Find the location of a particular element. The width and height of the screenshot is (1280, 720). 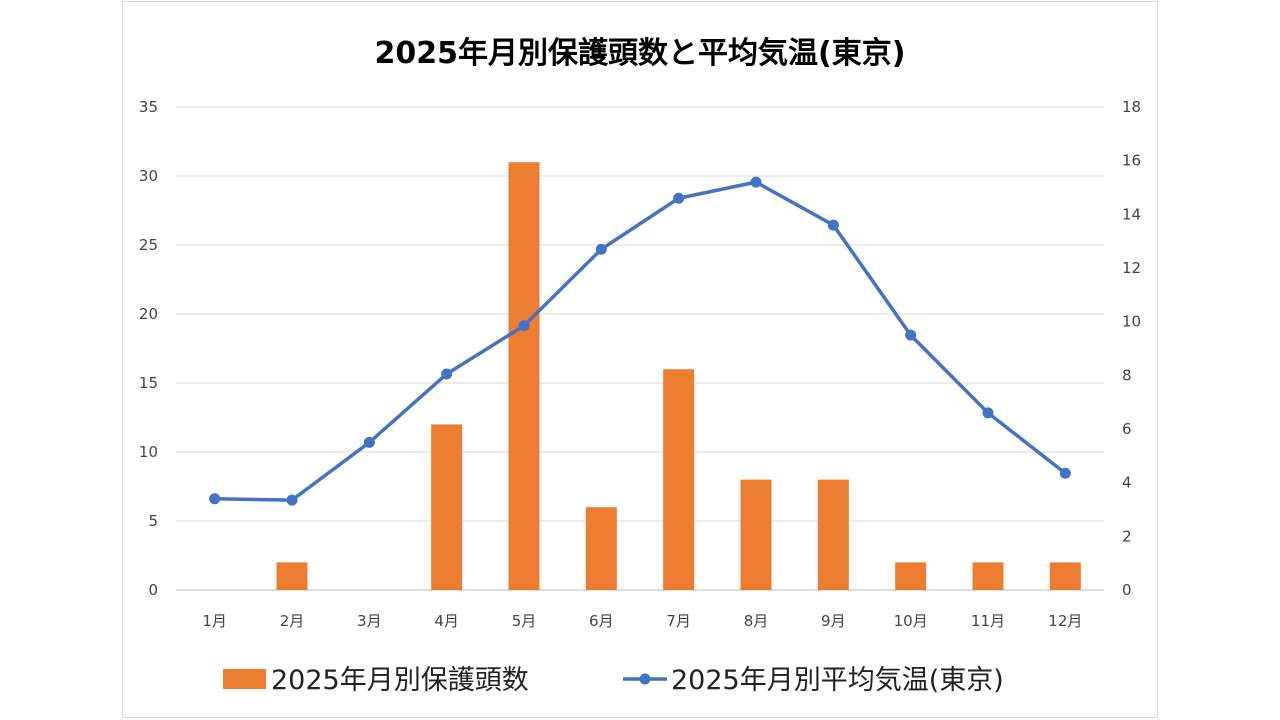

legend-swatch-bar is located at coordinates (244, 679).